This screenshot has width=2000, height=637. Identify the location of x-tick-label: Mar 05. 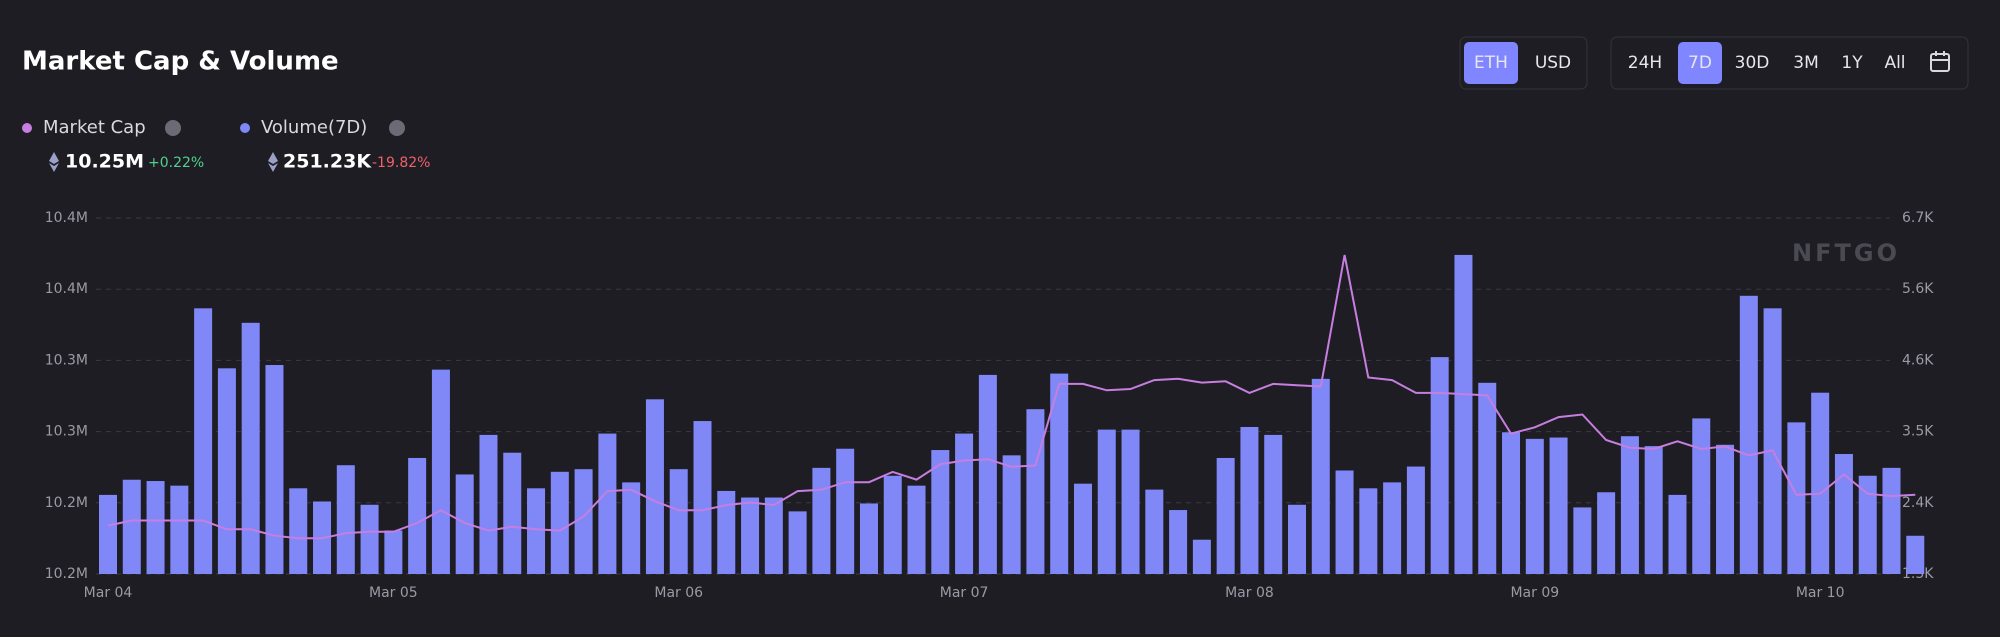
(393, 593).